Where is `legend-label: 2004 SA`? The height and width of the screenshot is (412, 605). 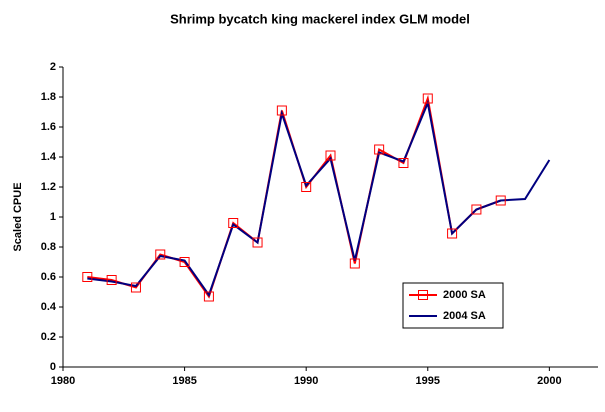
legend-label: 2004 SA is located at coordinates (464, 316).